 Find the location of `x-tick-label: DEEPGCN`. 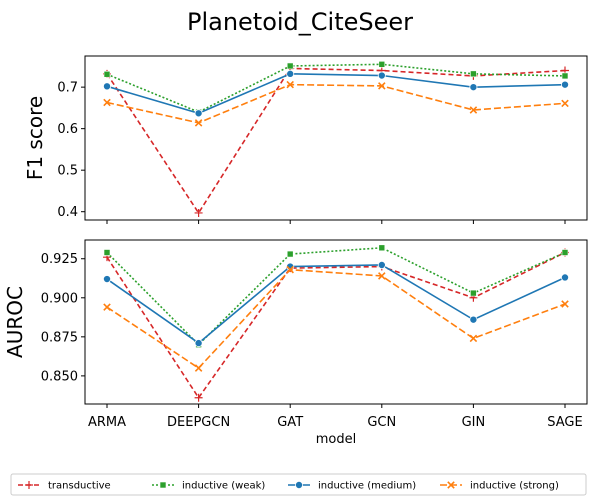

x-tick-label: DEEPGCN is located at coordinates (198, 422).